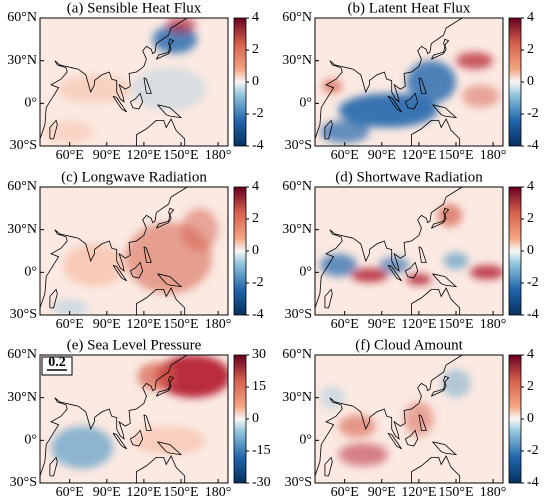 The width and height of the screenshot is (550, 497). What do you see at coordinates (409, 8) in the screenshot?
I see `panel-title: (b) Latent Heat Flux` at bounding box center [409, 8].